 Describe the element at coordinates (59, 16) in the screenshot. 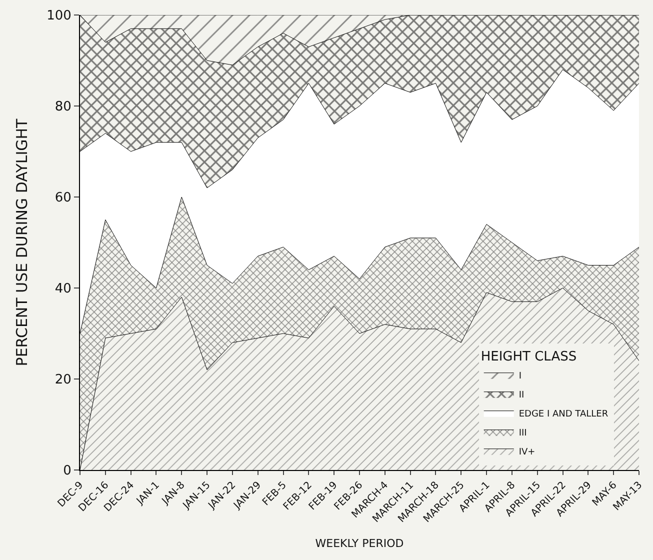

I see `y-tick-label: 100` at that location.